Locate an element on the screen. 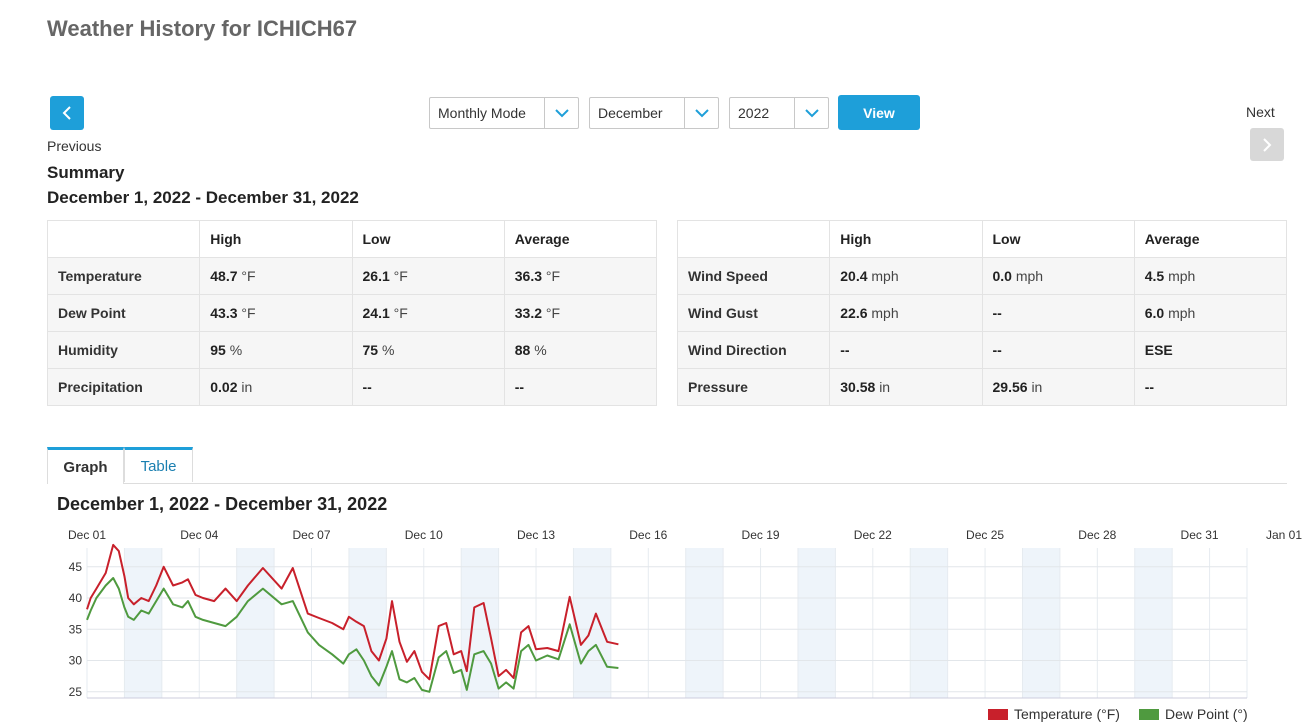  summary-row: Precipitation 0.02 in -- -- is located at coordinates (352, 387).